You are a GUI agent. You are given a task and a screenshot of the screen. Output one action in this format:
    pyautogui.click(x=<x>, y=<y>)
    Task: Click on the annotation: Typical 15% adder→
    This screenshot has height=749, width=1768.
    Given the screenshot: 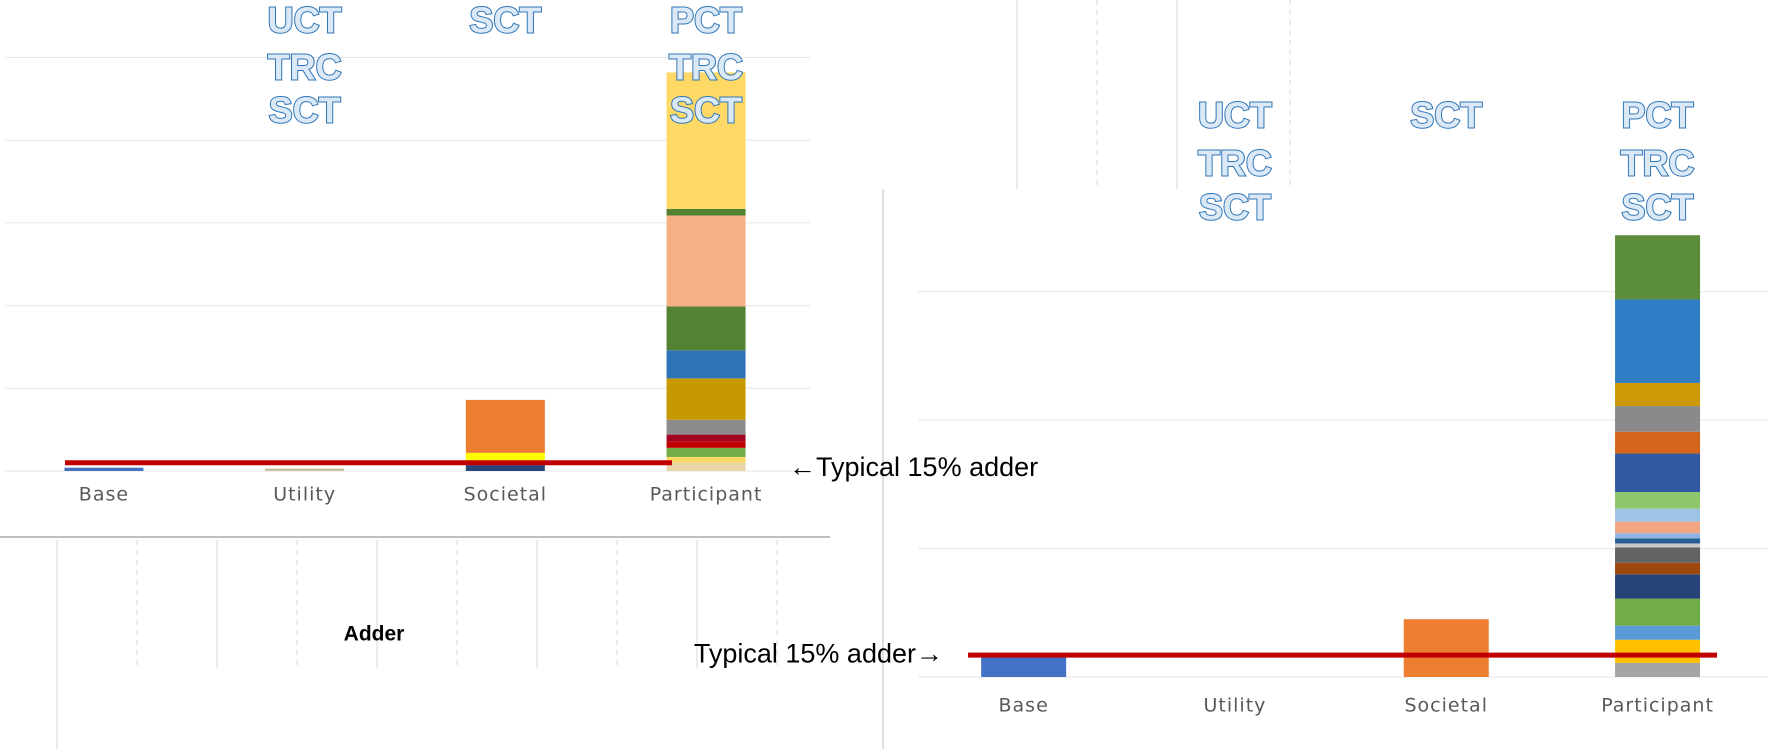 What is the action you would take?
    pyautogui.click(x=818, y=653)
    